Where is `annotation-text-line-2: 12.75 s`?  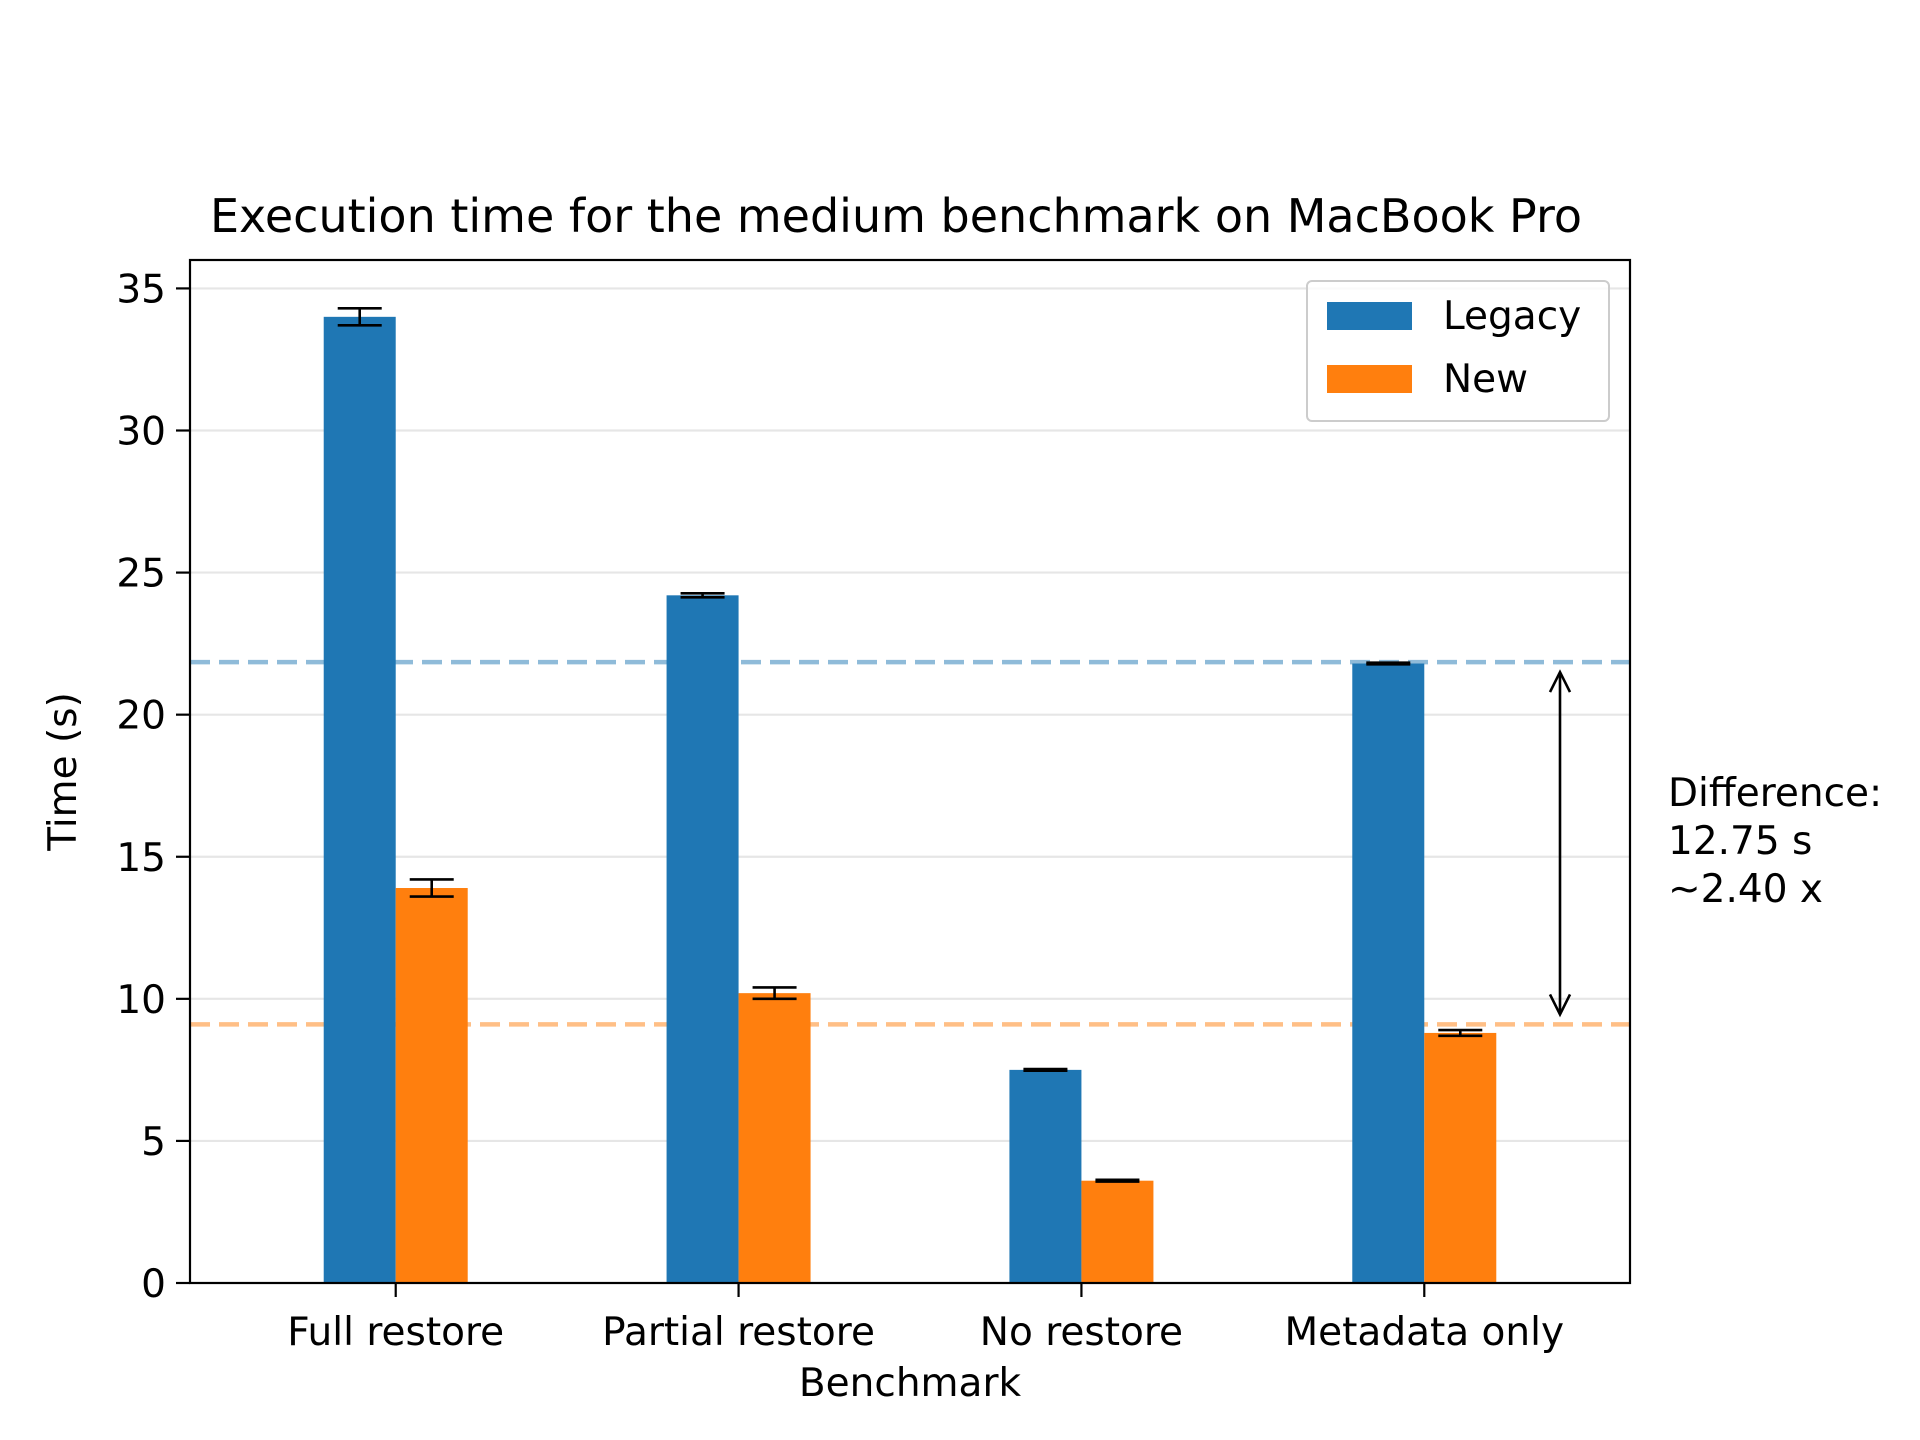
annotation-text-line-2: 12.75 s is located at coordinates (1740, 841).